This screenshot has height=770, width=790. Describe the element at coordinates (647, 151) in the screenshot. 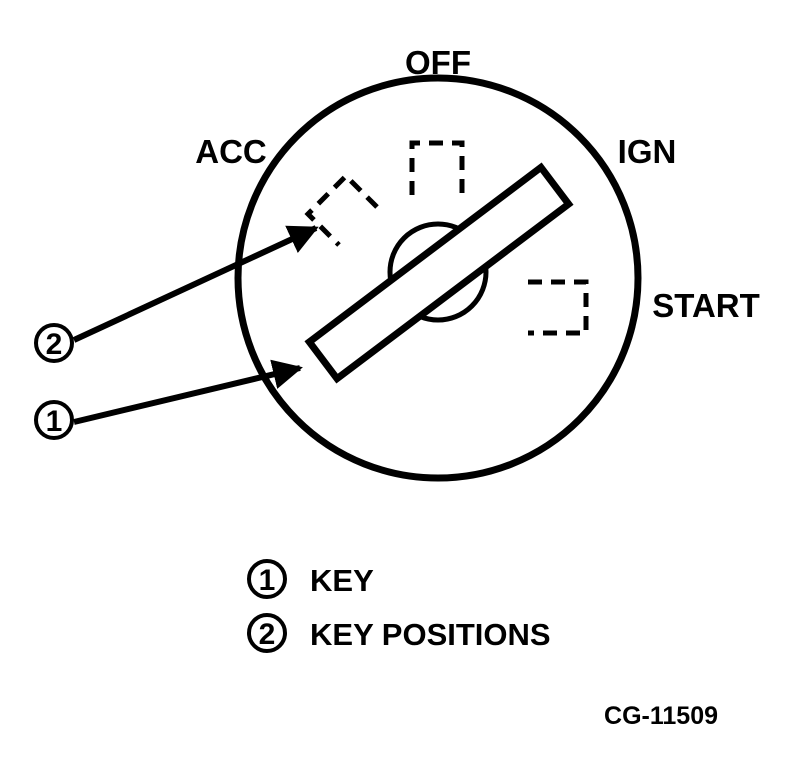

I see `position-label-ign: IGN` at that location.